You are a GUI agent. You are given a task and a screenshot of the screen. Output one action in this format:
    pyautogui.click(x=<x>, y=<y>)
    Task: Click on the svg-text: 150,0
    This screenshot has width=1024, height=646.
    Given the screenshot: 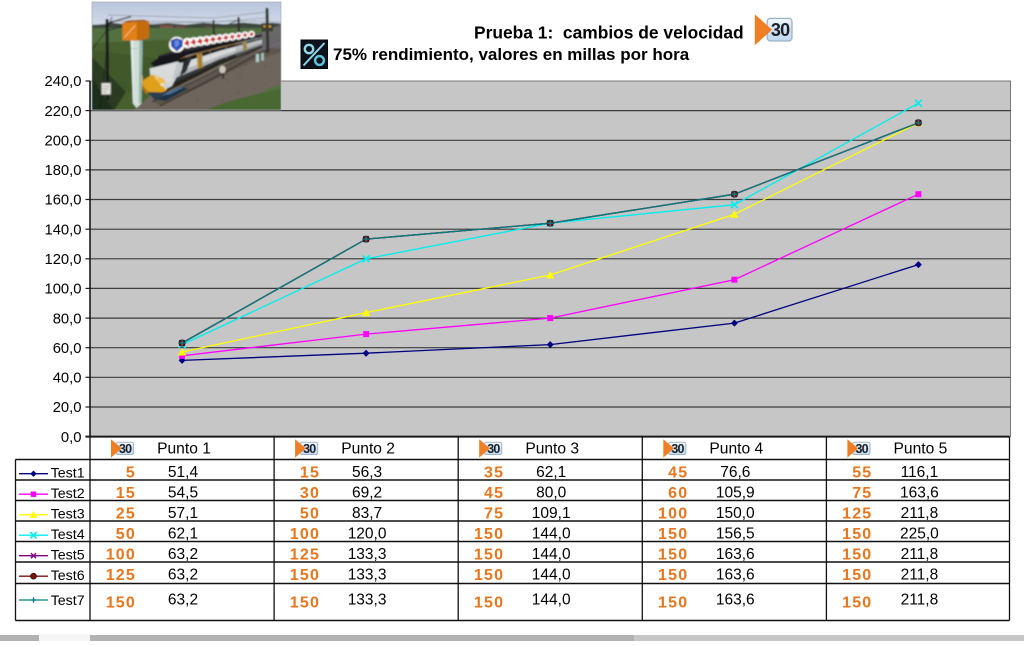 What is the action you would take?
    pyautogui.click(x=735, y=513)
    